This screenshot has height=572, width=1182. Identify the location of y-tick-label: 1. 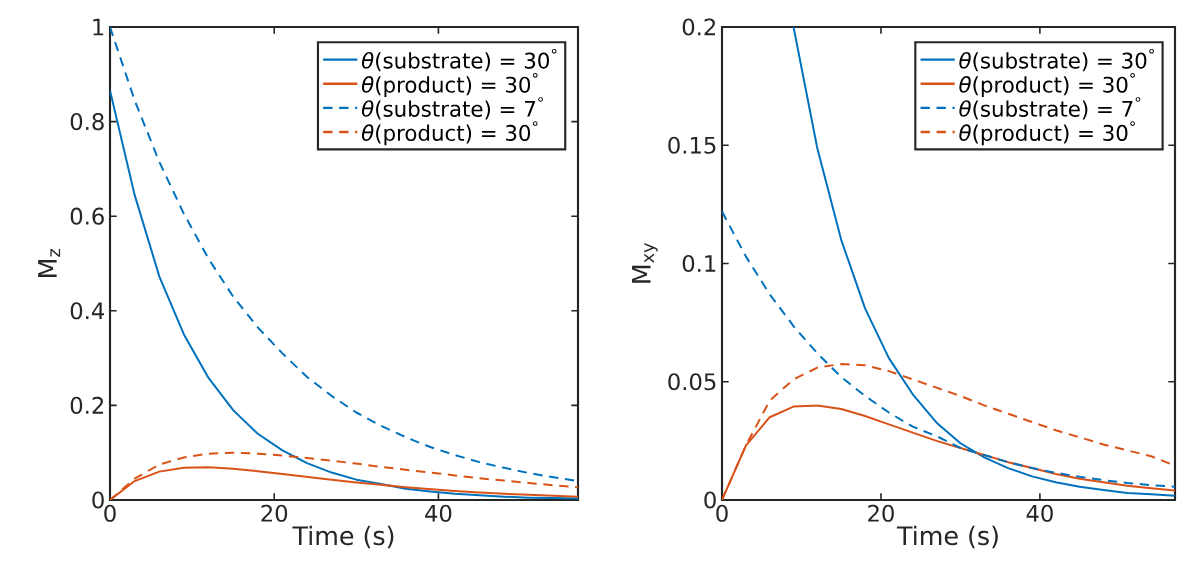
(98, 27).